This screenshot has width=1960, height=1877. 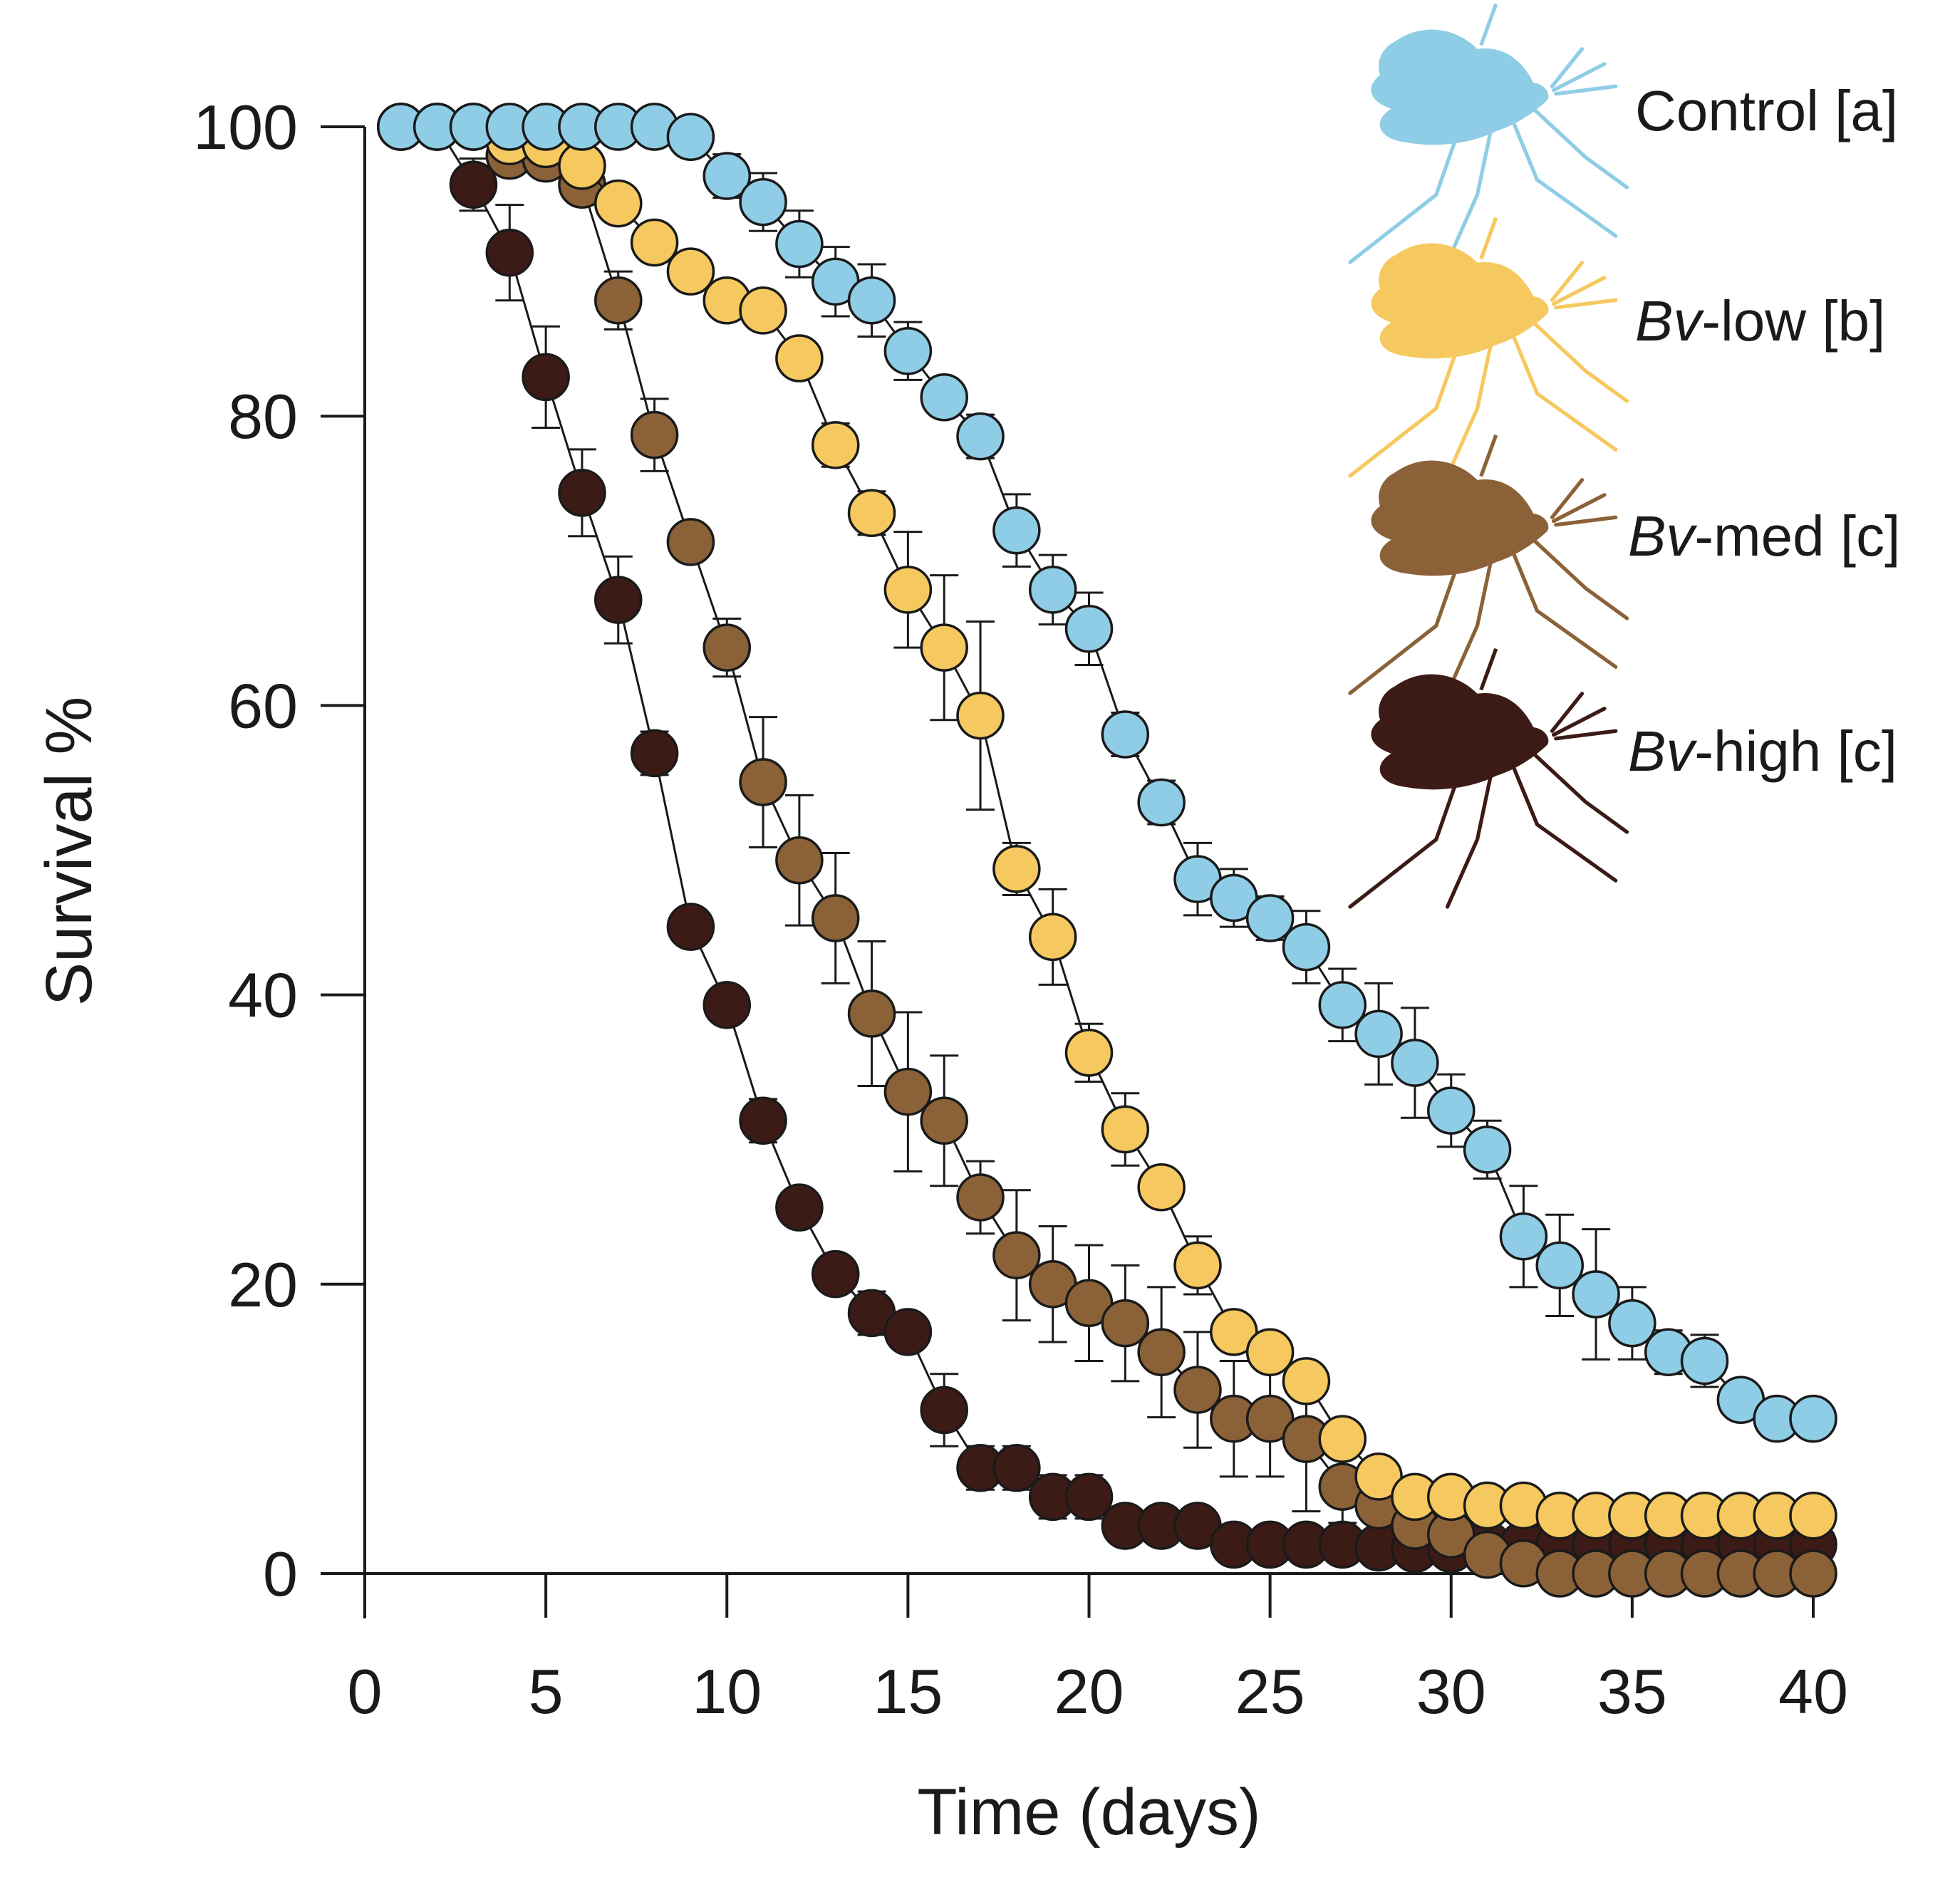 I want to click on x-tick-label: 5, so click(x=546, y=1691).